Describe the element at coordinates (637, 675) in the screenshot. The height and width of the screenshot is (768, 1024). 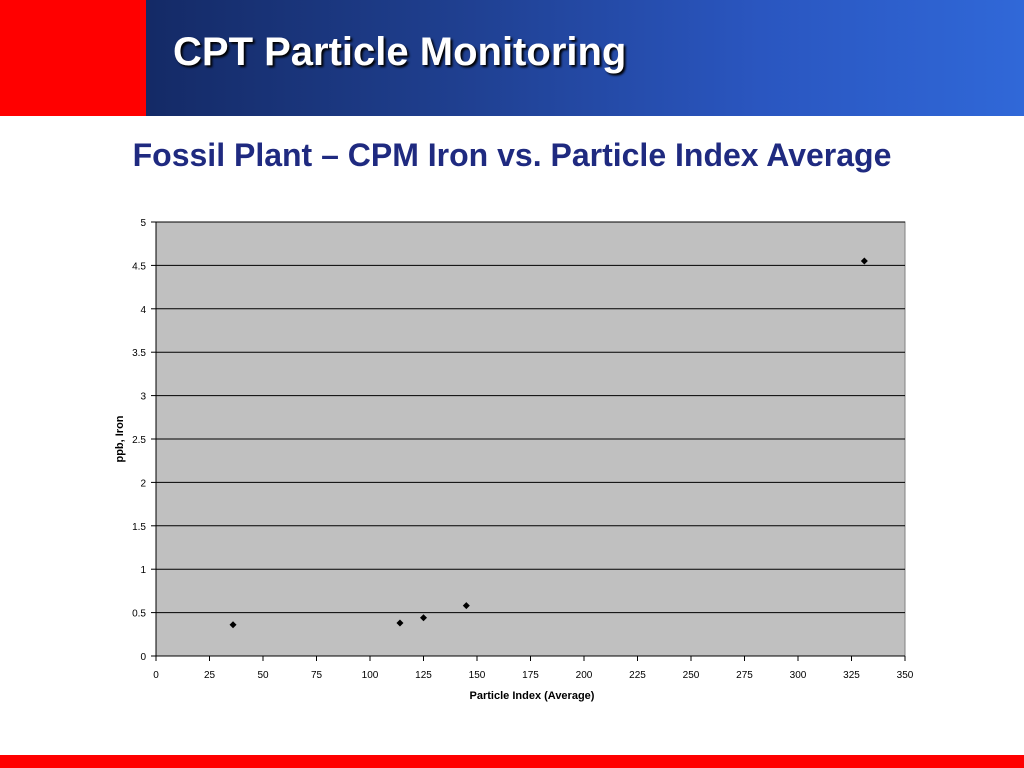
I see `x-tick-label: 225` at that location.